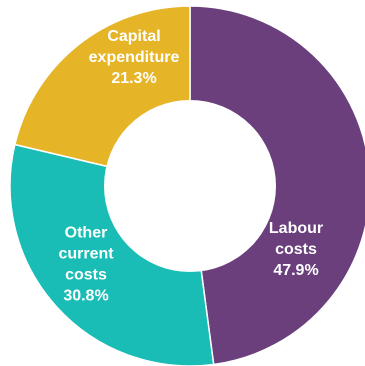 The height and width of the screenshot is (366, 365). I want to click on slice-name-line: expenditure, so click(134, 57).